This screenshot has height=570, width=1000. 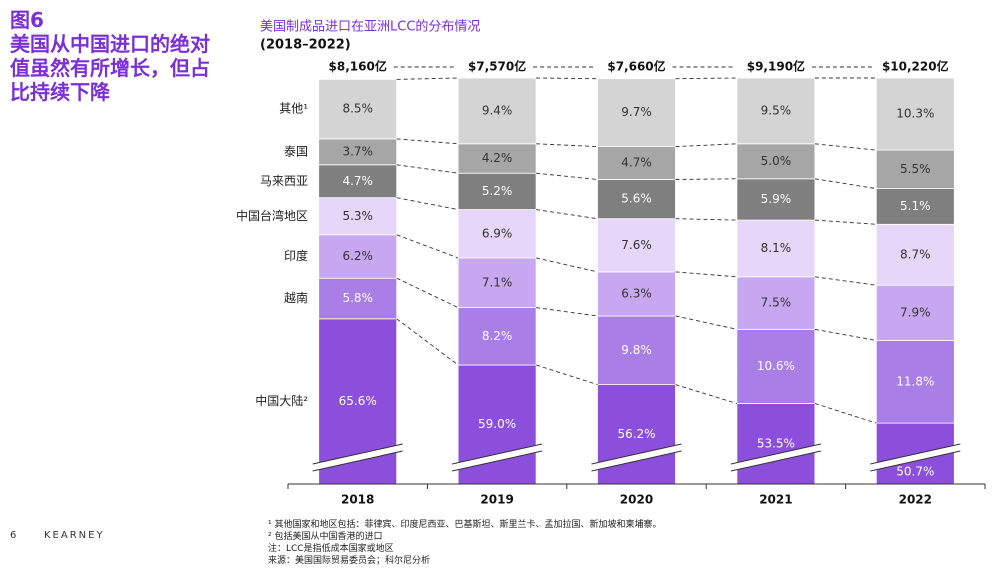 What do you see at coordinates (636, 112) in the screenshot?
I see `value-label: 9.7%` at bounding box center [636, 112].